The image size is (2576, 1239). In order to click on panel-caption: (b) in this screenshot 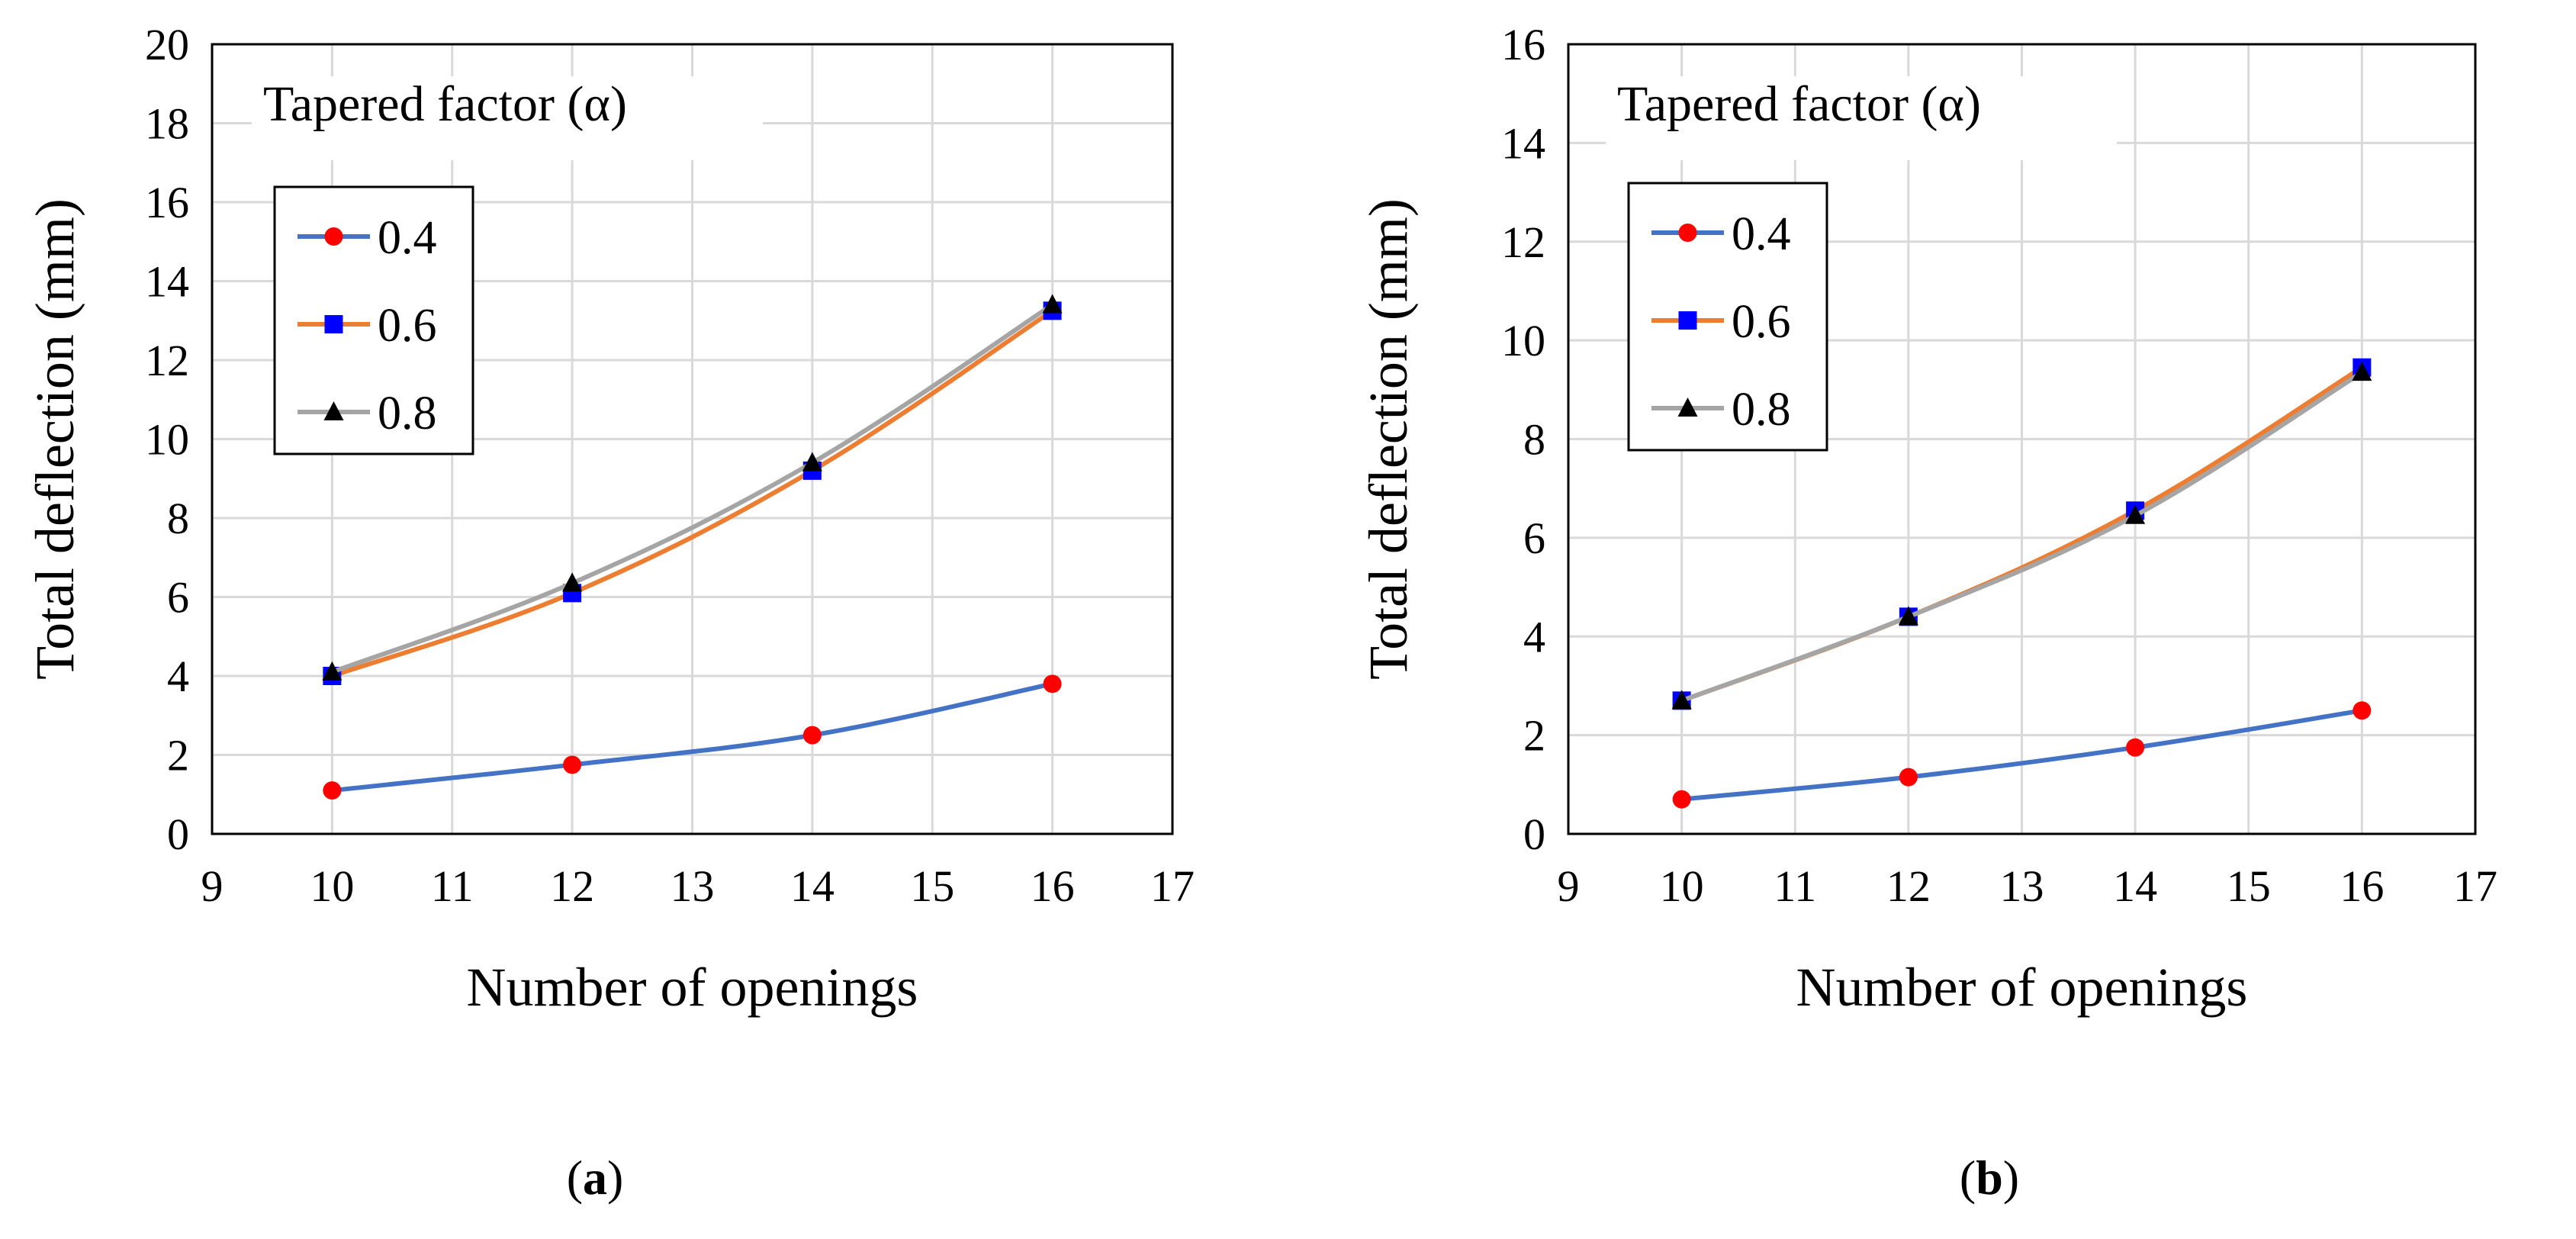, I will do `click(1989, 1177)`.